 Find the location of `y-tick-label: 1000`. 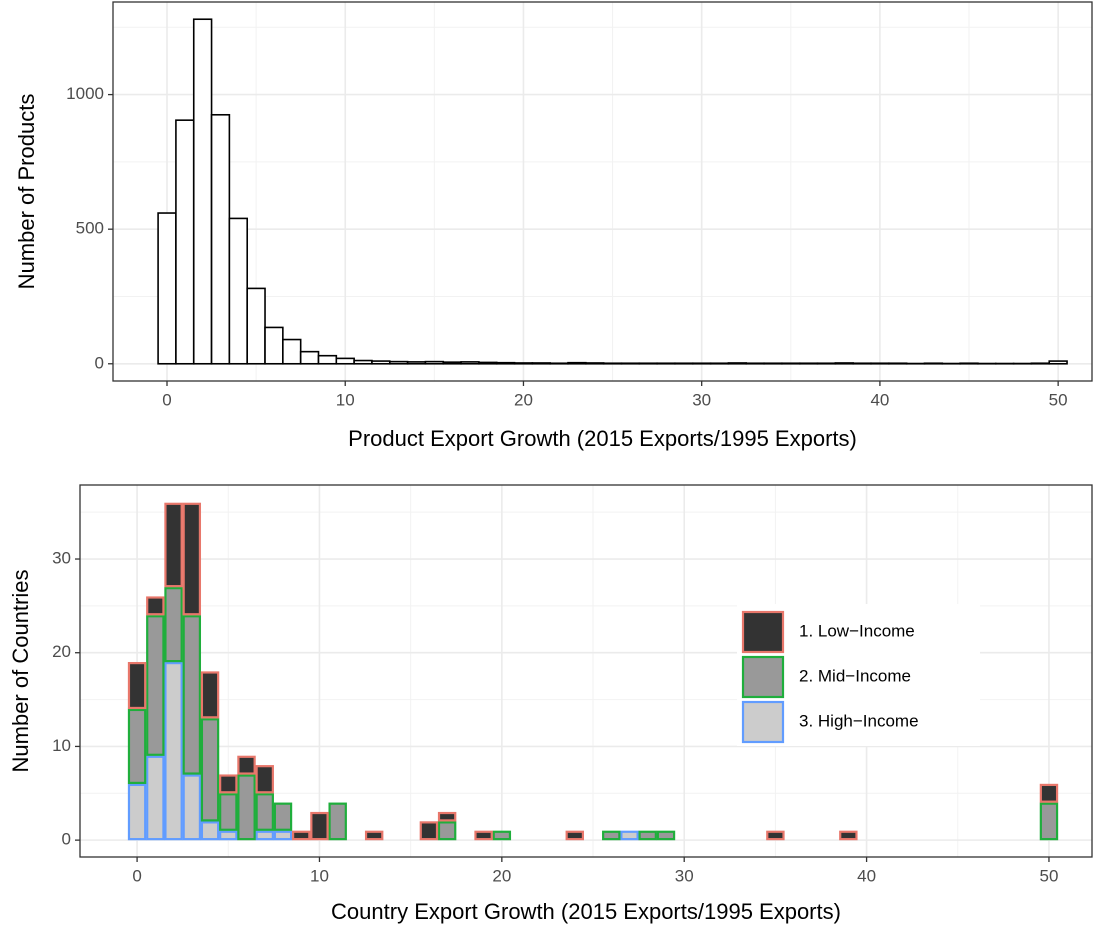

y-tick-label: 1000 is located at coordinates (85, 93).